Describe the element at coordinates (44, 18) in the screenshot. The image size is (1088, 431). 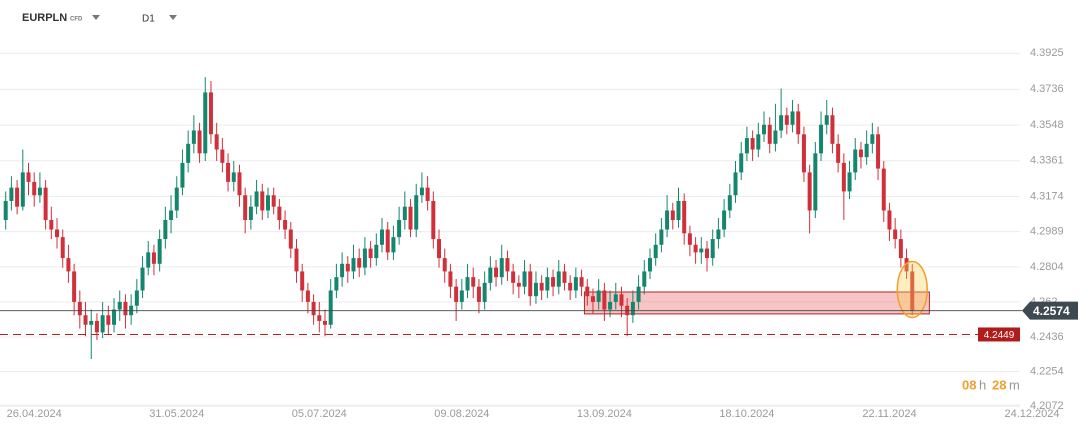
I see `symbol: EURPLN` at that location.